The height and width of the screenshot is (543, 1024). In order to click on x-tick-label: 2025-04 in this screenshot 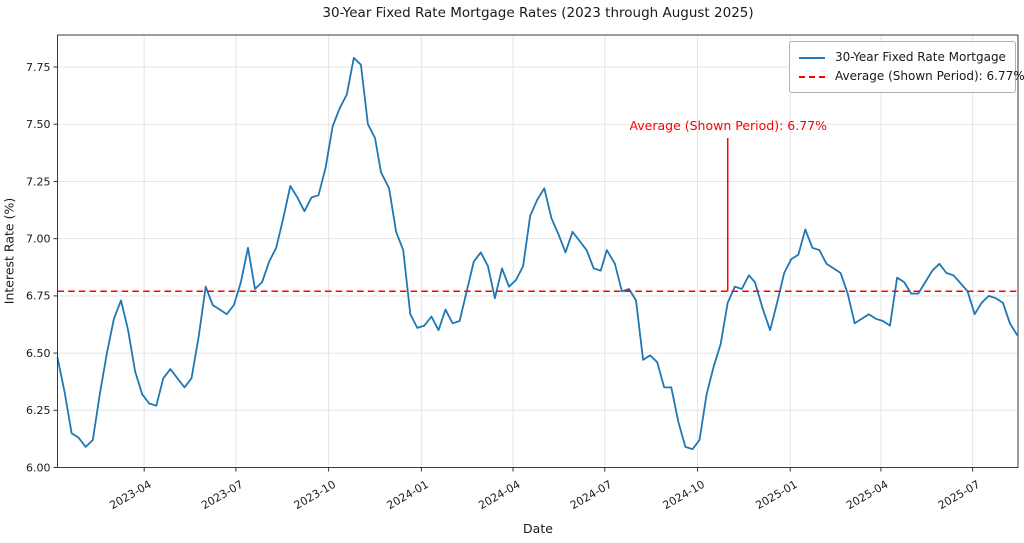, I will do `click(867, 495)`.